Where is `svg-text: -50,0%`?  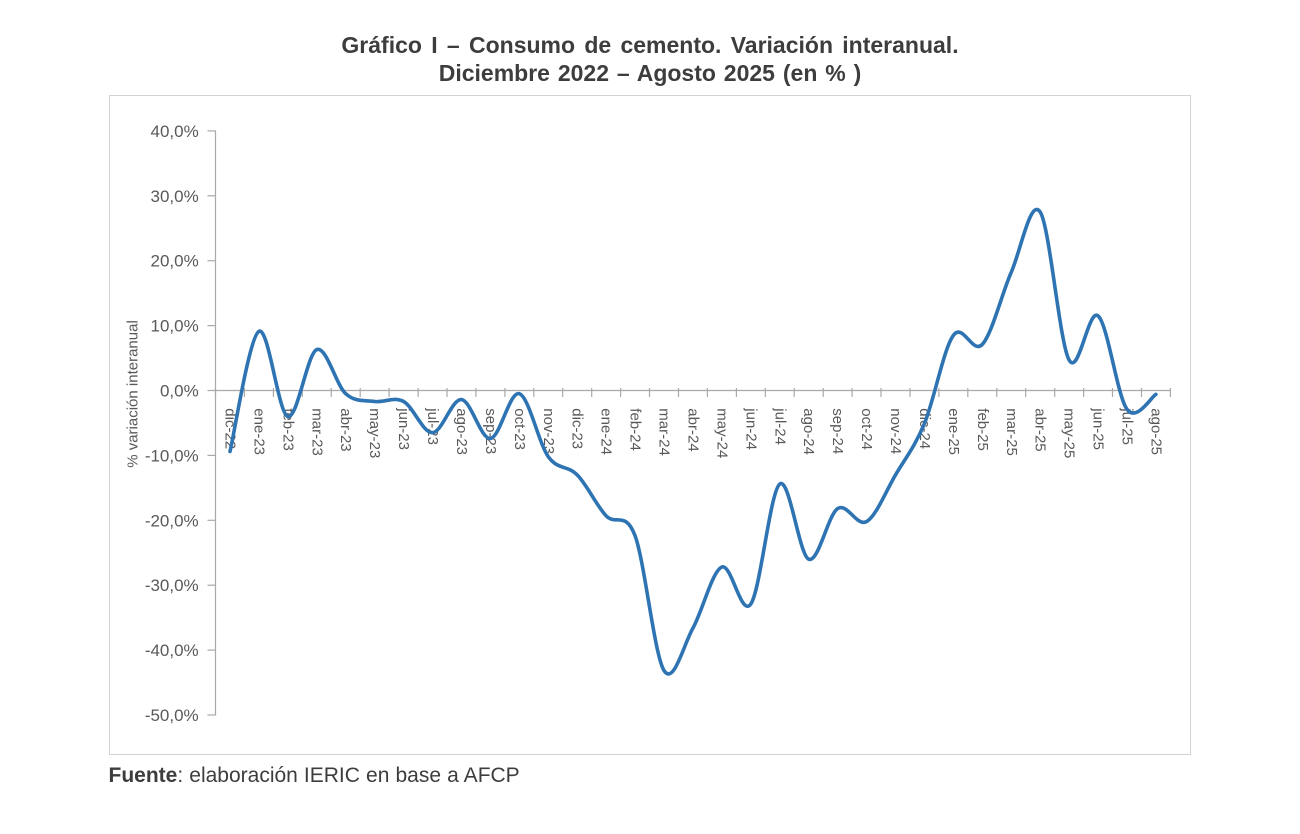 svg-text: -50,0% is located at coordinates (172, 715).